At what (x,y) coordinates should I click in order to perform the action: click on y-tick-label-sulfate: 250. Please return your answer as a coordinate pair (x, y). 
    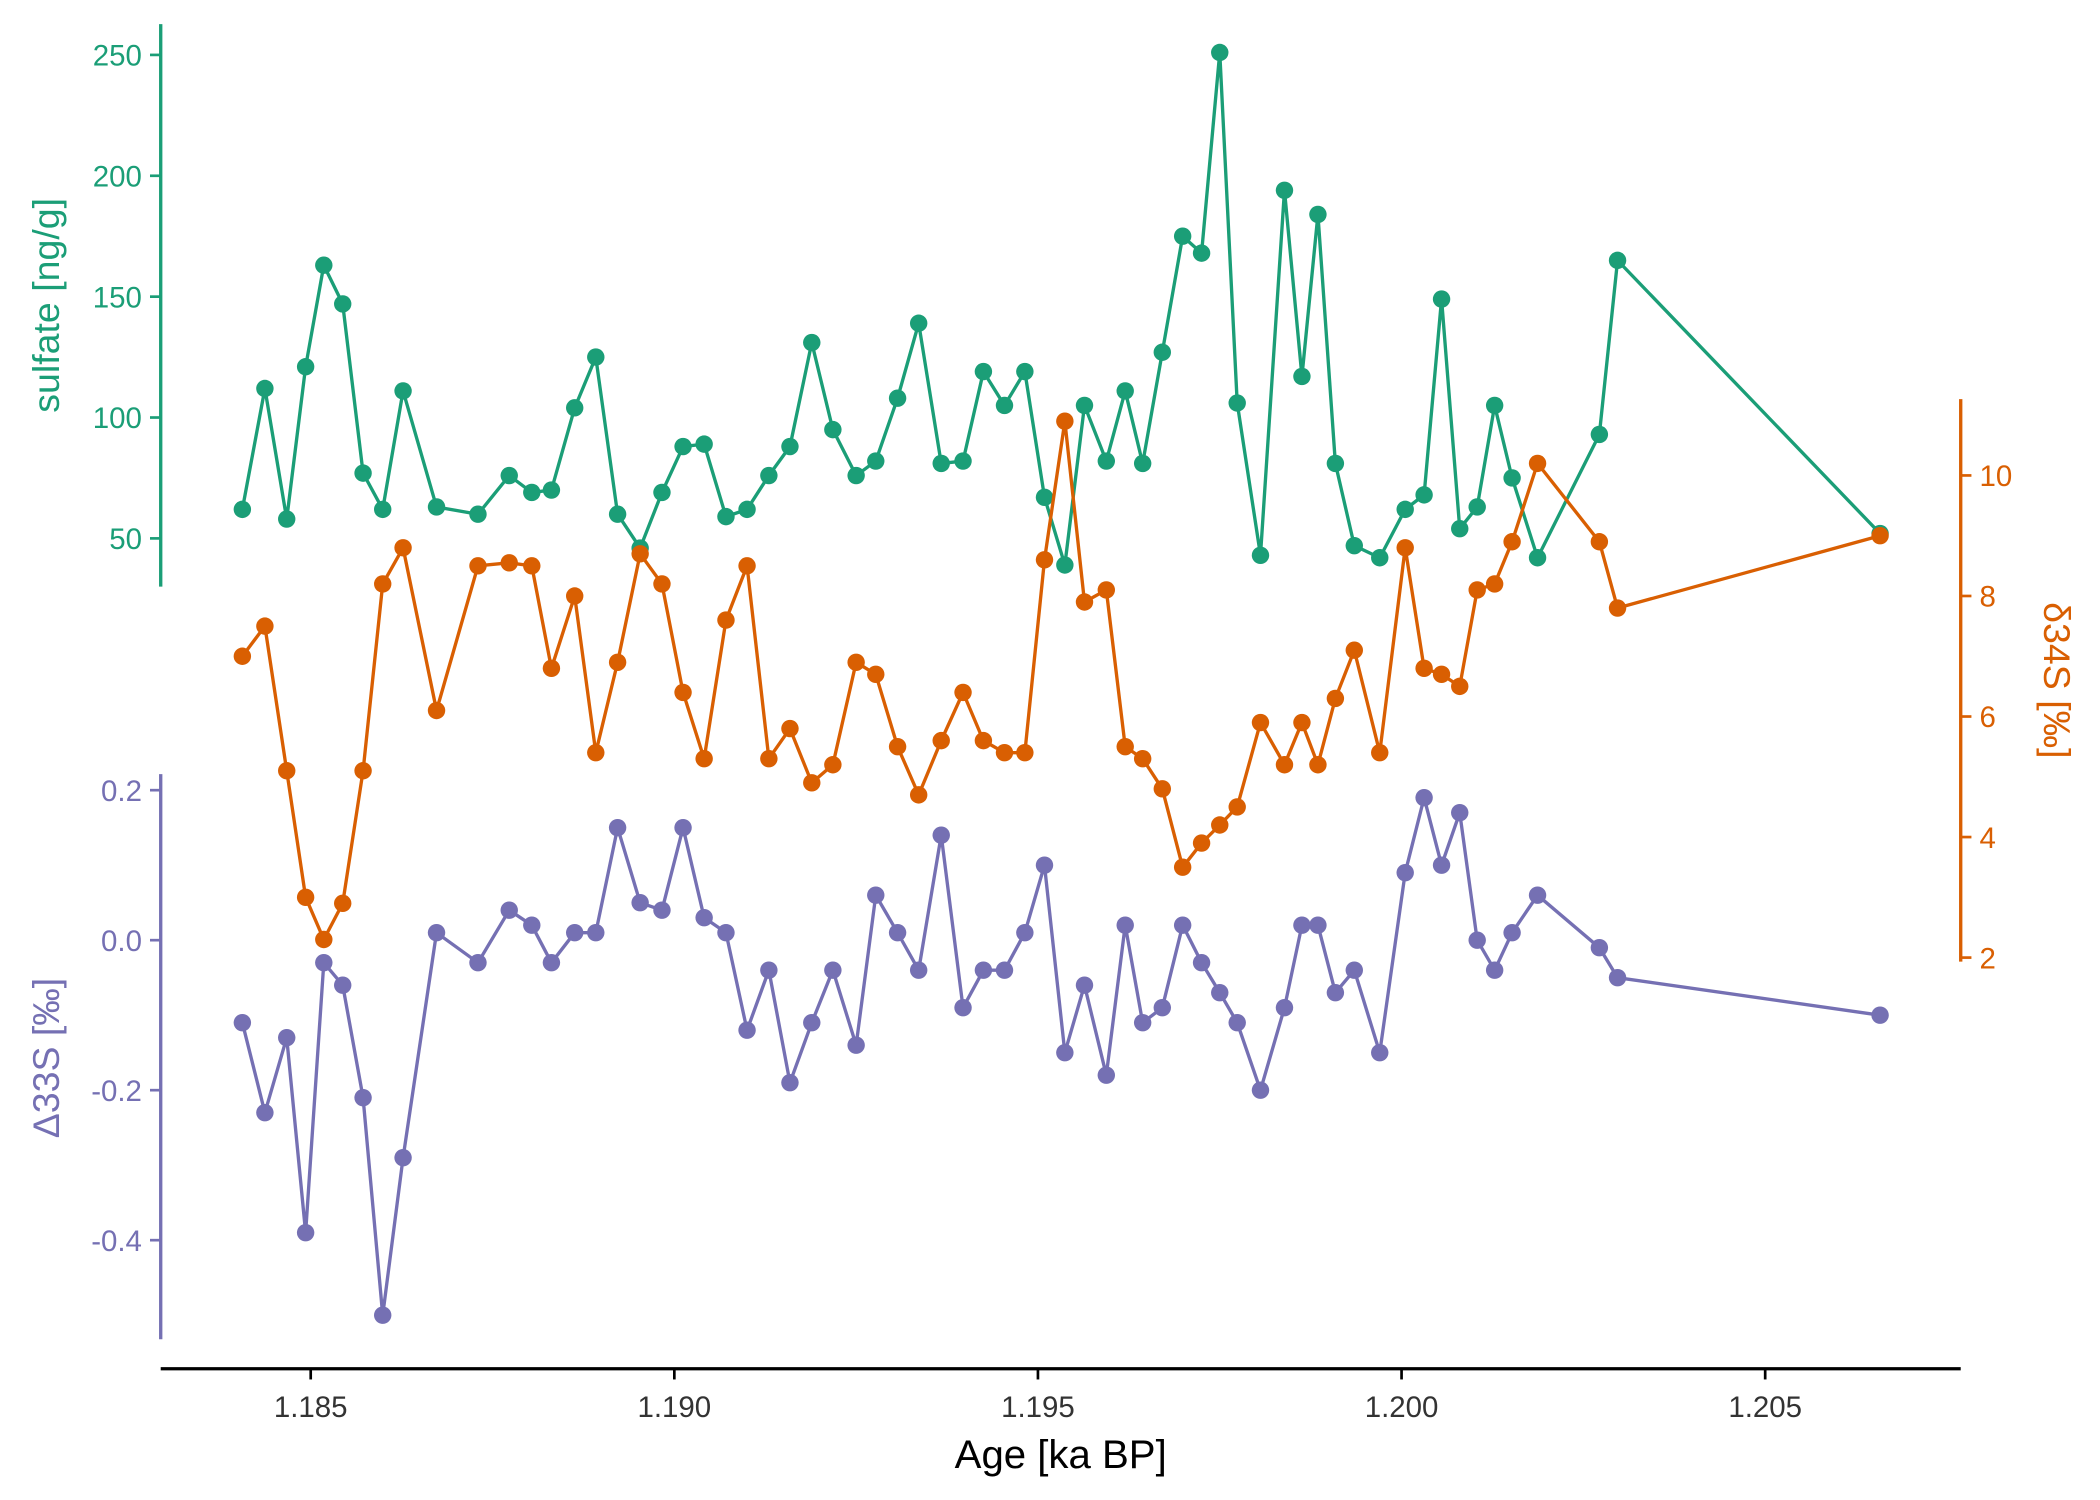
    Looking at the image, I should click on (117, 56).